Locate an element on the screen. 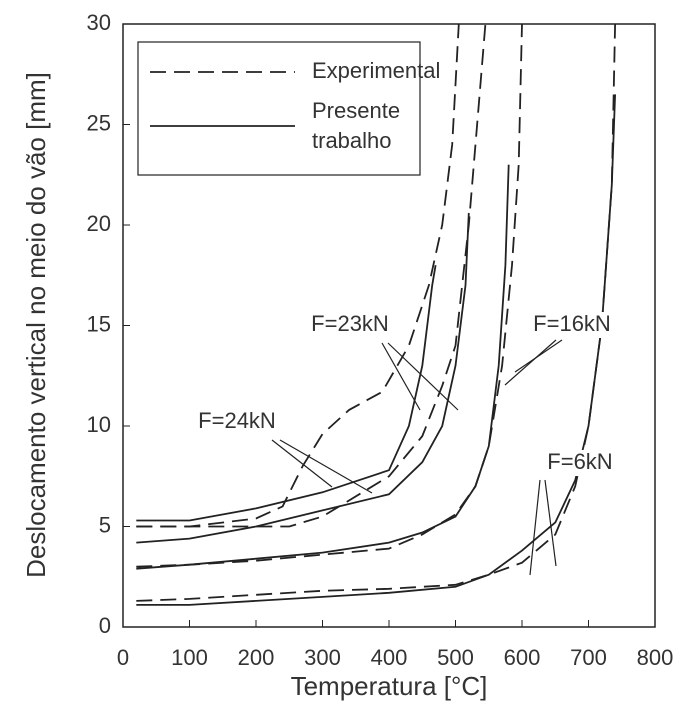  annotation: F=6kN is located at coordinates (579, 461).